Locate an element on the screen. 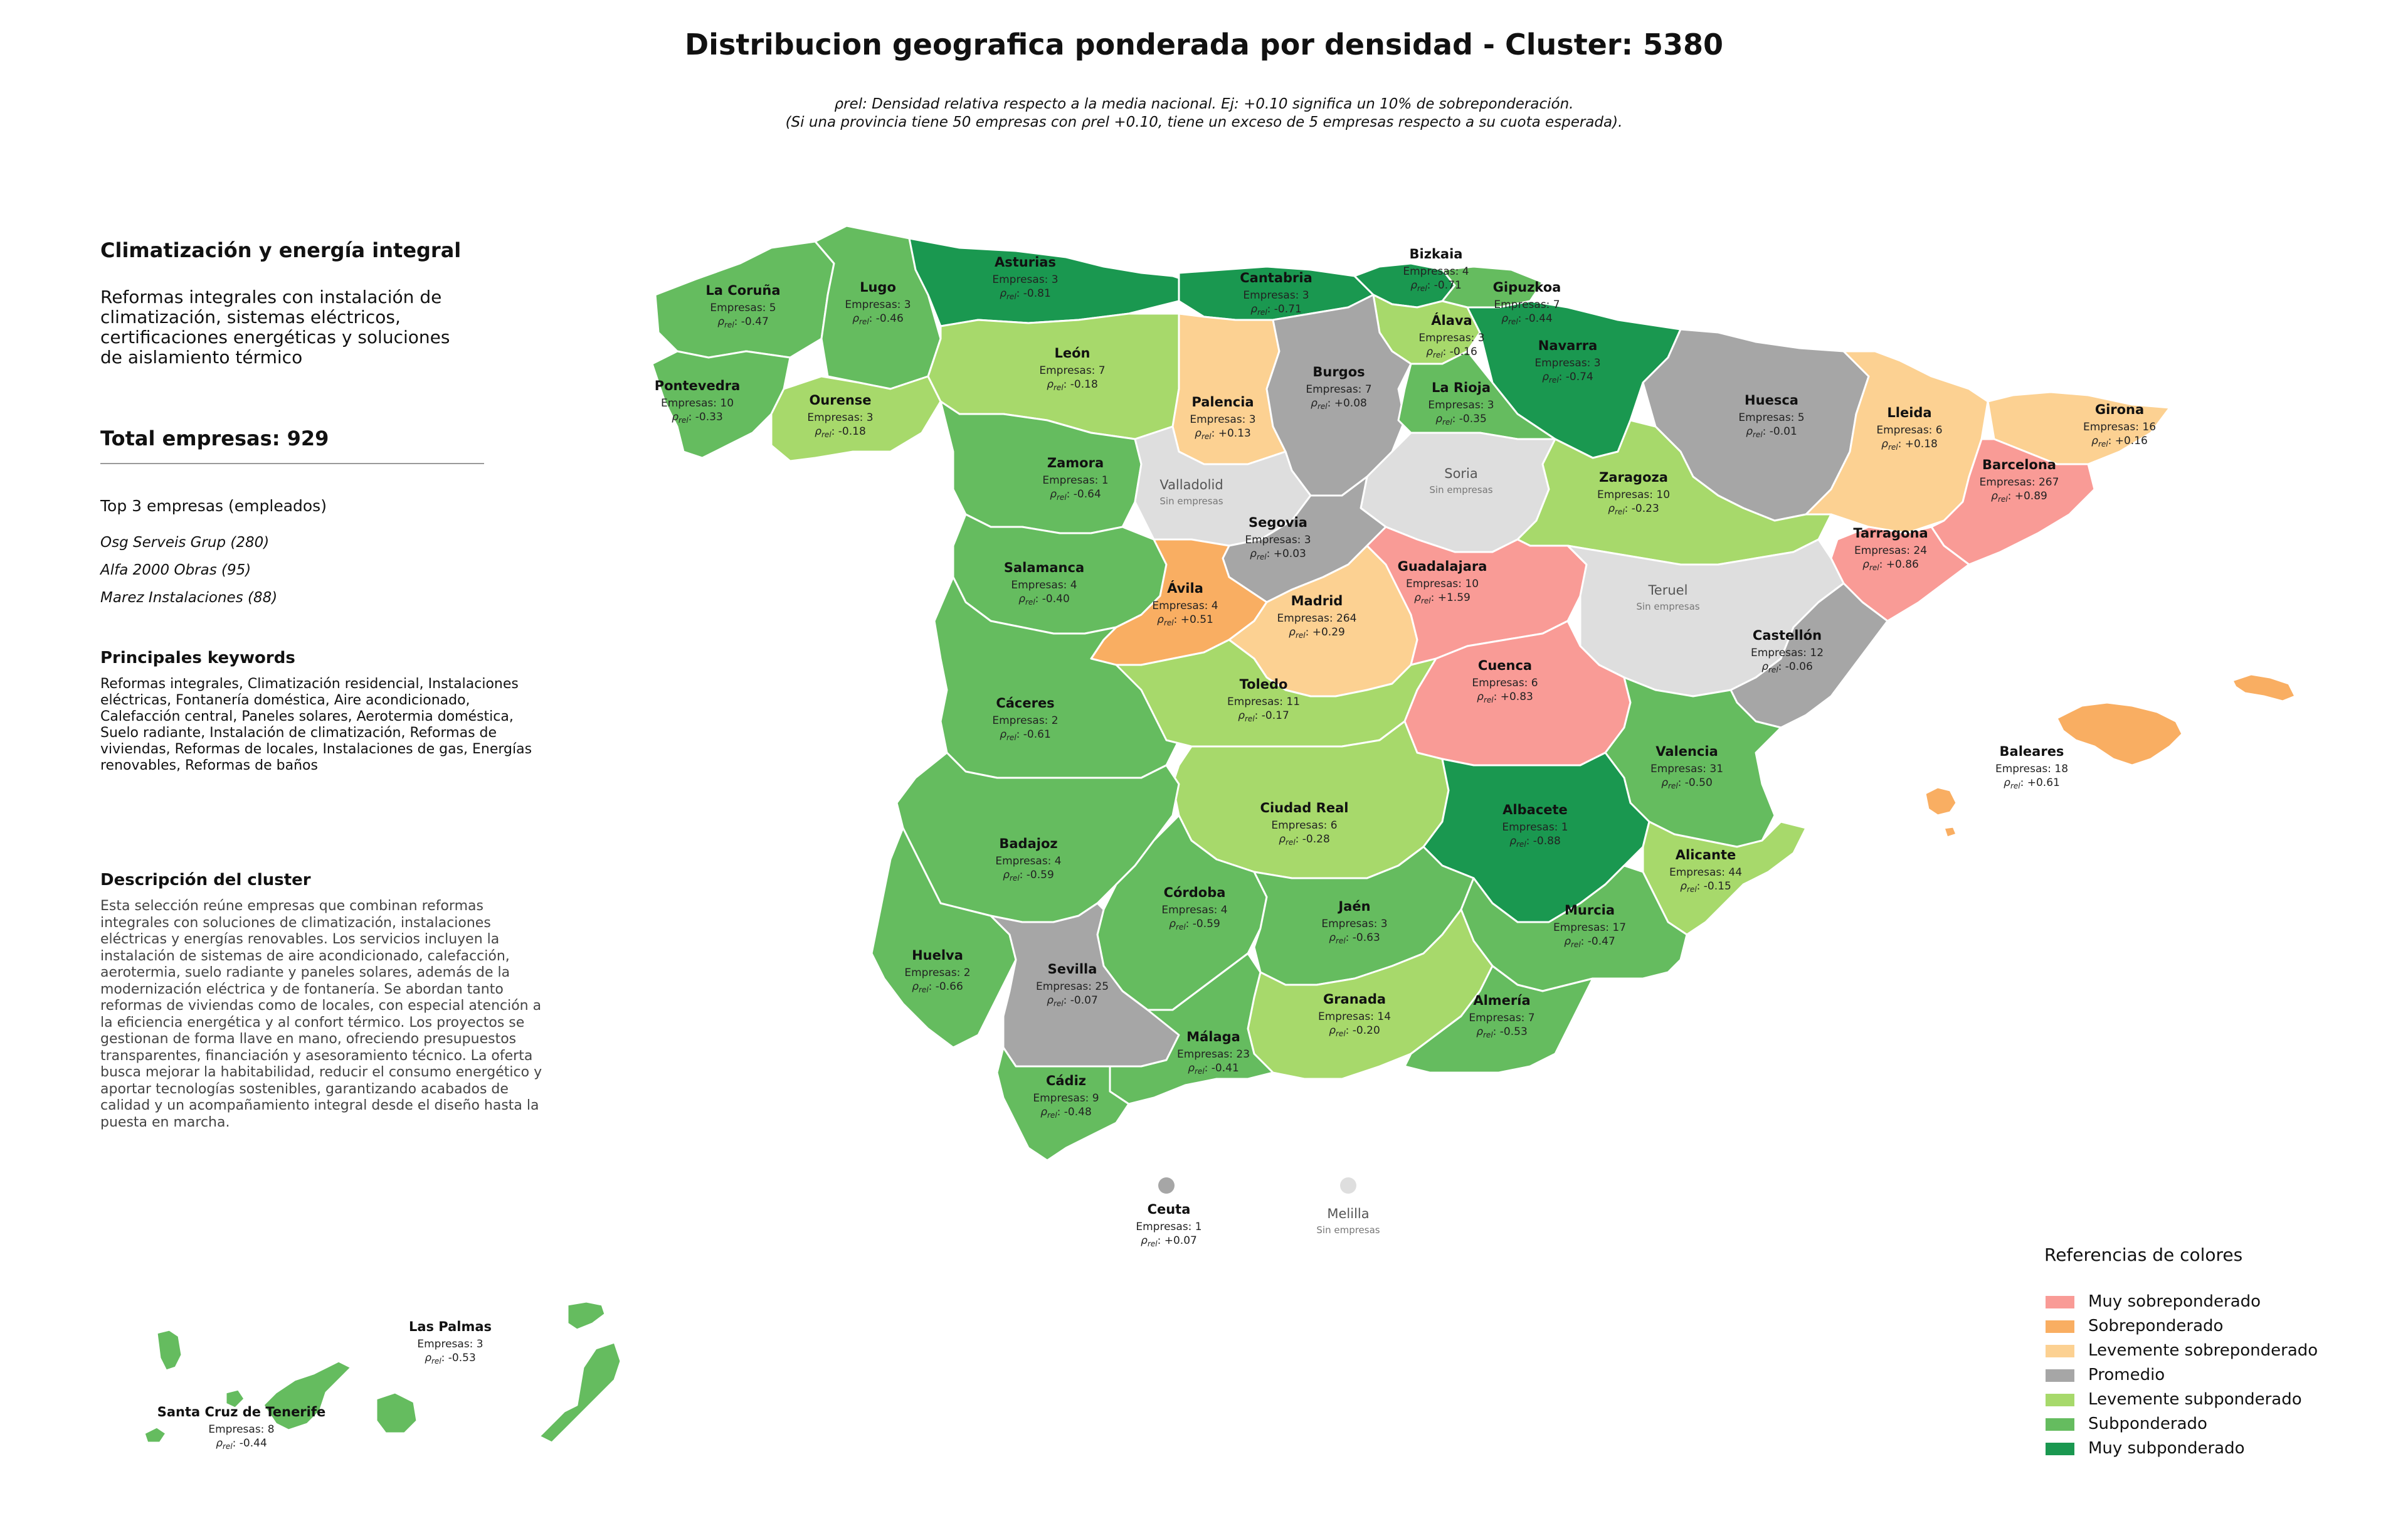 The image size is (2408, 1528). legend-item-levemente-subponderado: Levemente subponderado is located at coordinates (2174, 1399).